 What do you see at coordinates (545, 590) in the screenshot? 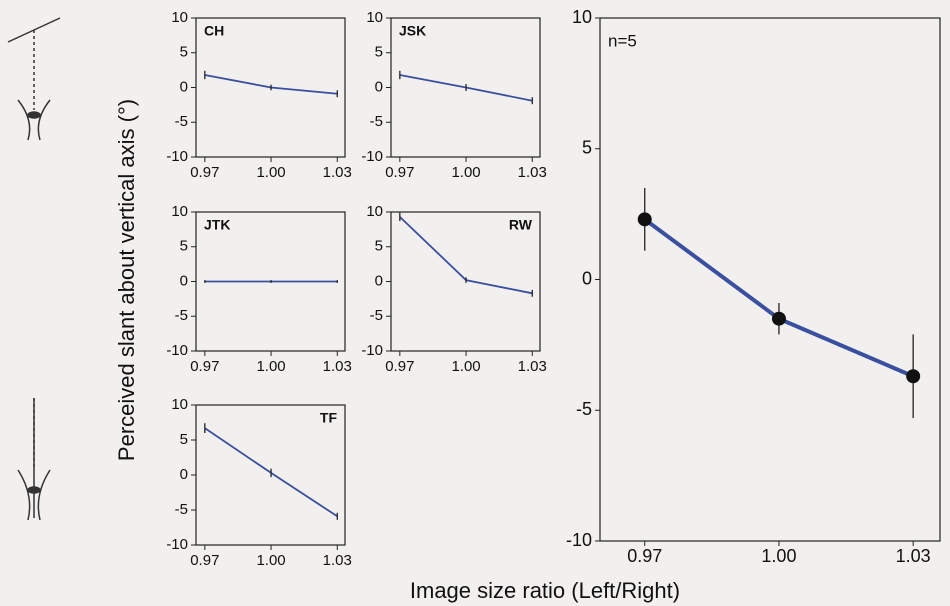
I see `x-axis-label: Image size ratio (Left/Right)` at bounding box center [545, 590].